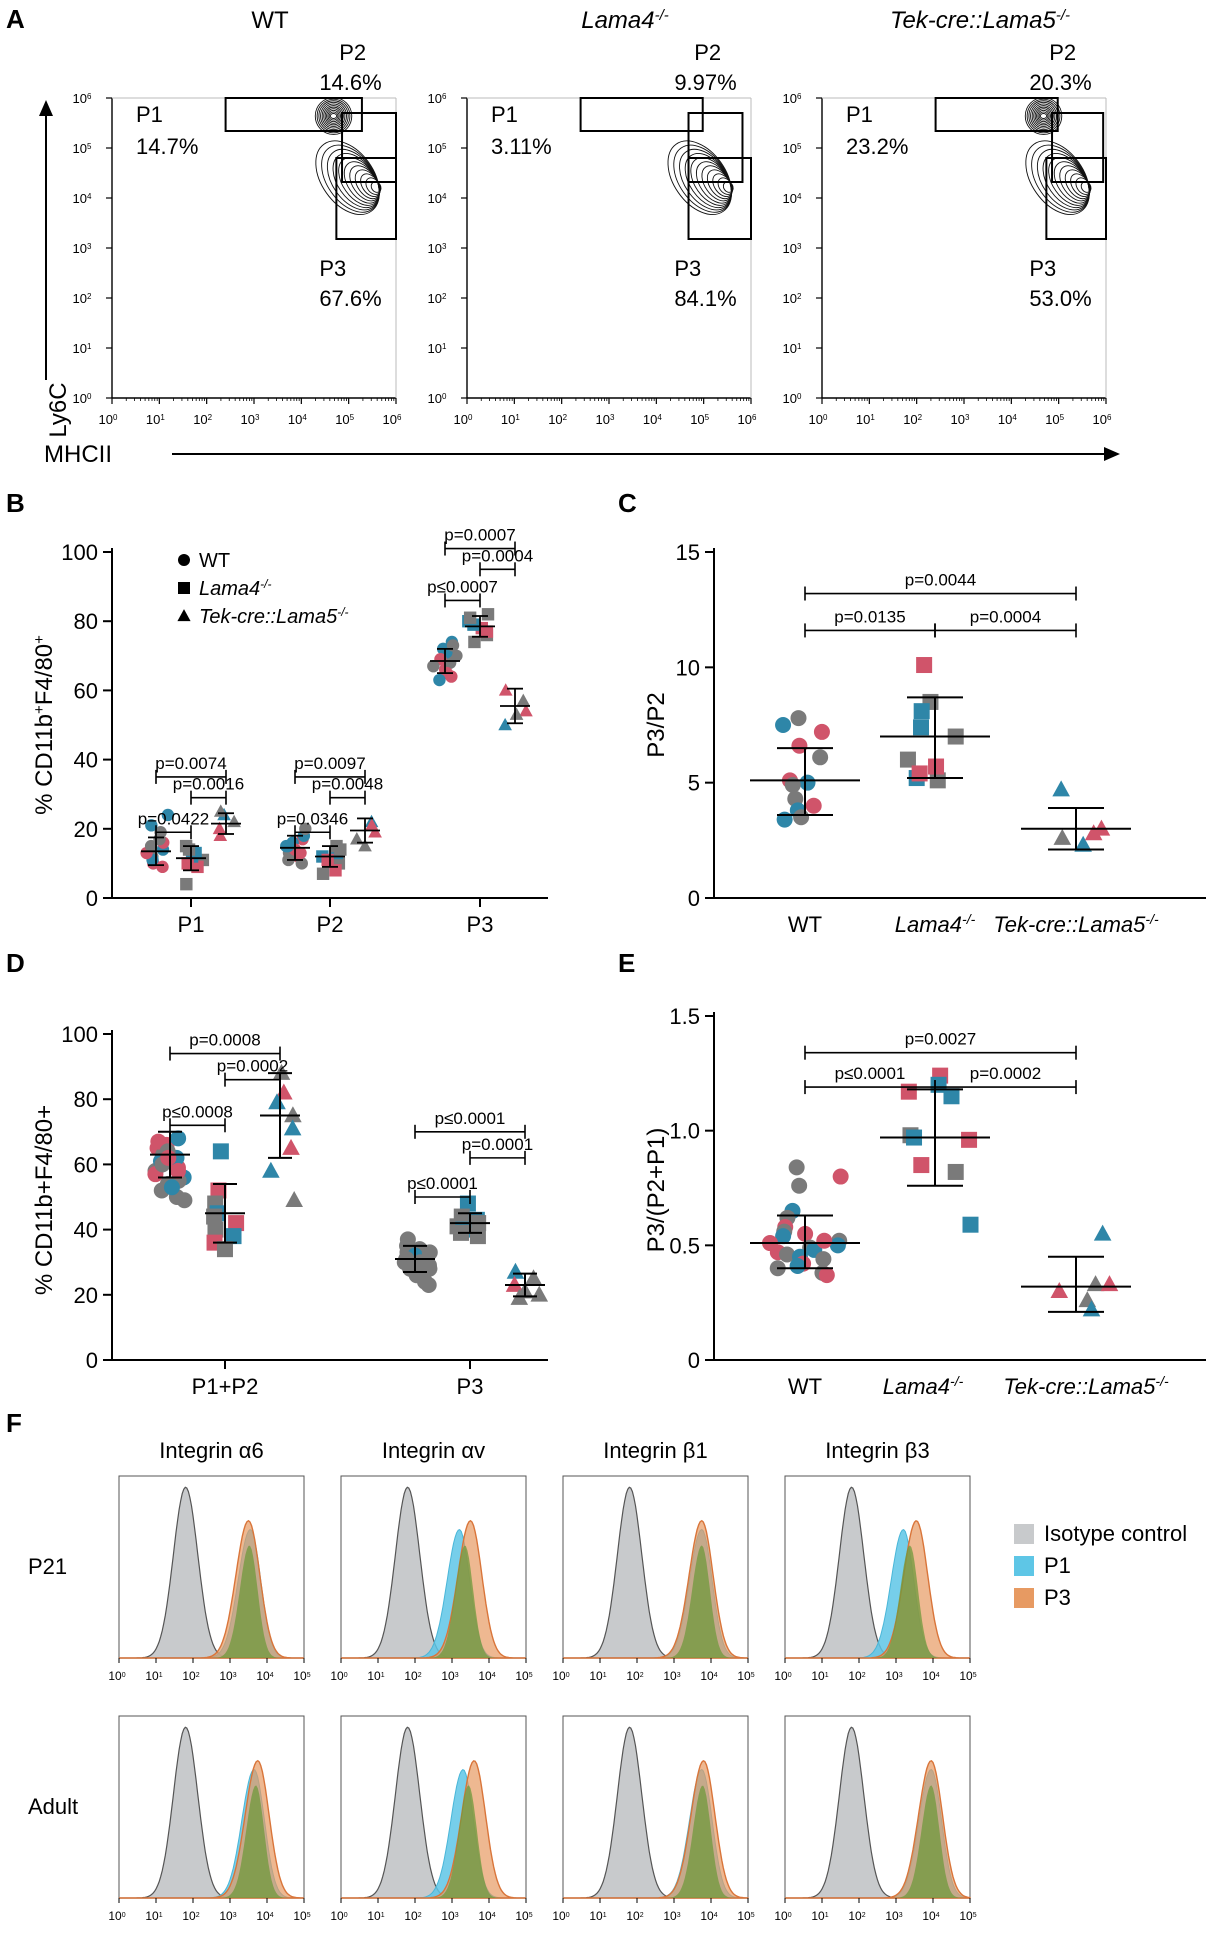 The width and height of the screenshot is (1222, 1941). I want to click on b-category-label: P1, so click(191, 924).